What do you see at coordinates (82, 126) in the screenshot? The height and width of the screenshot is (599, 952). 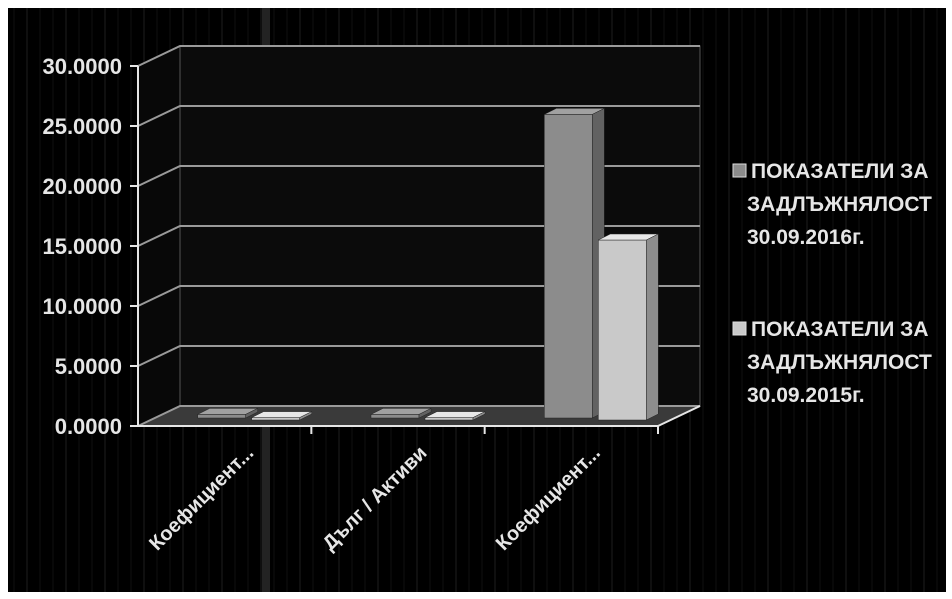 I see `y-tick-label: 25.0000` at bounding box center [82, 126].